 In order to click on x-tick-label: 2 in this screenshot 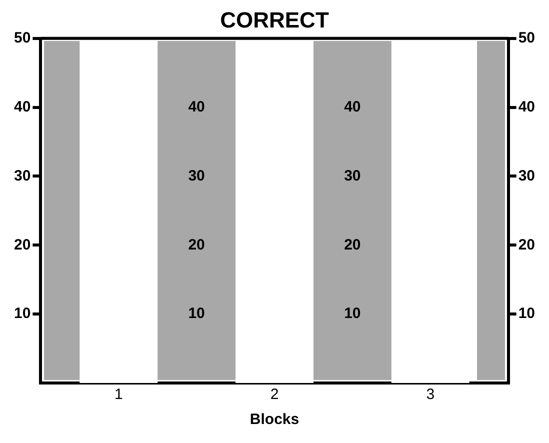, I will do `click(274, 395)`.